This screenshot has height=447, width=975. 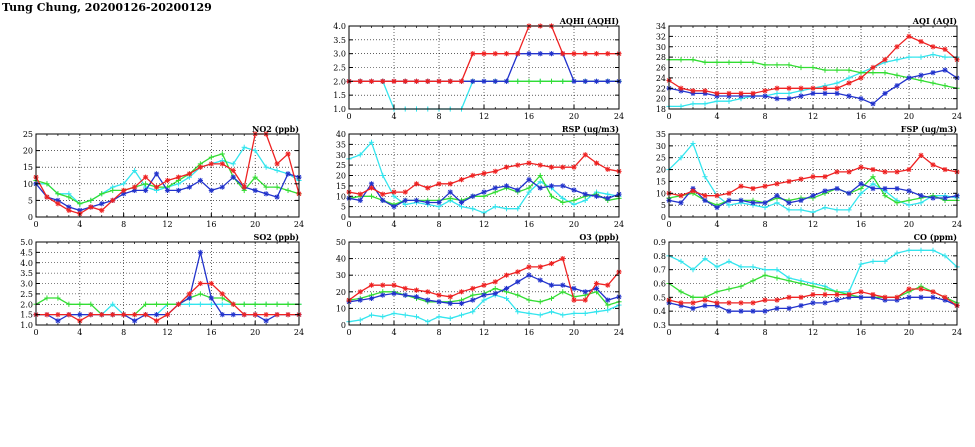 I want to click on y-tick-label: 15, so click(x=28, y=167).